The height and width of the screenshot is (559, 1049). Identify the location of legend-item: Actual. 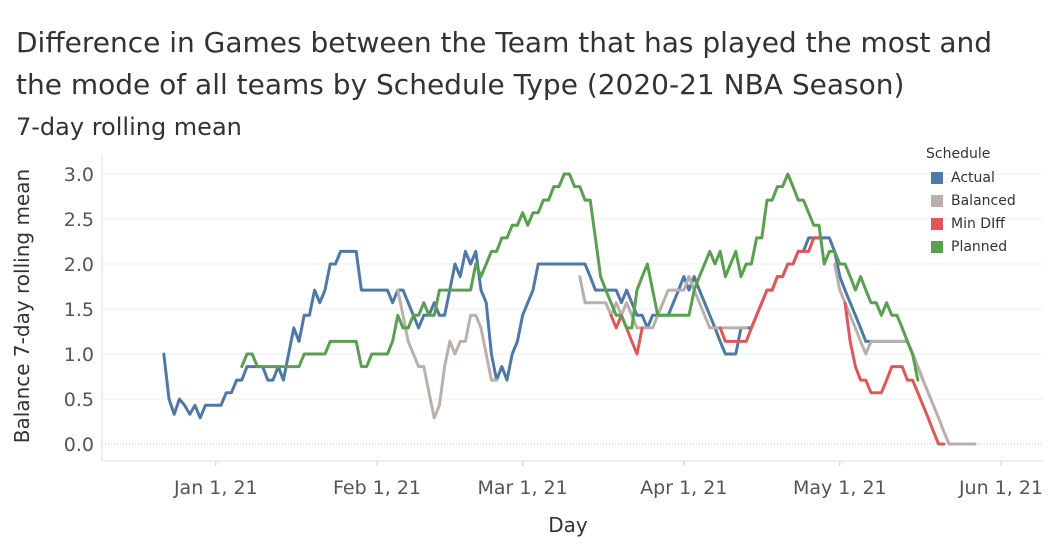
(971, 177).